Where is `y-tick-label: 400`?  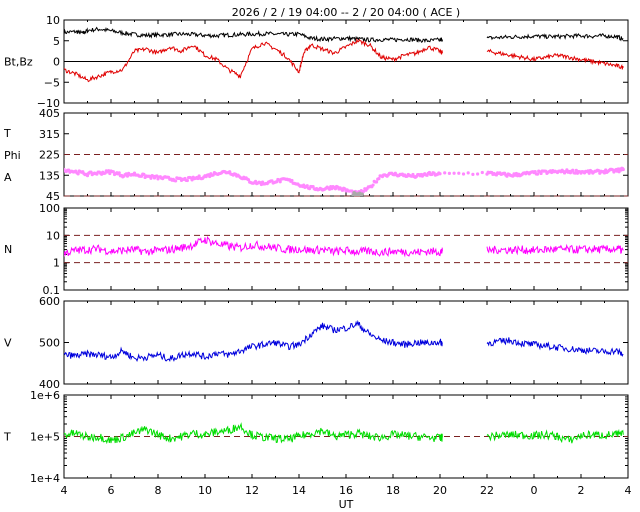 y-tick-label: 400 is located at coordinates (49, 384).